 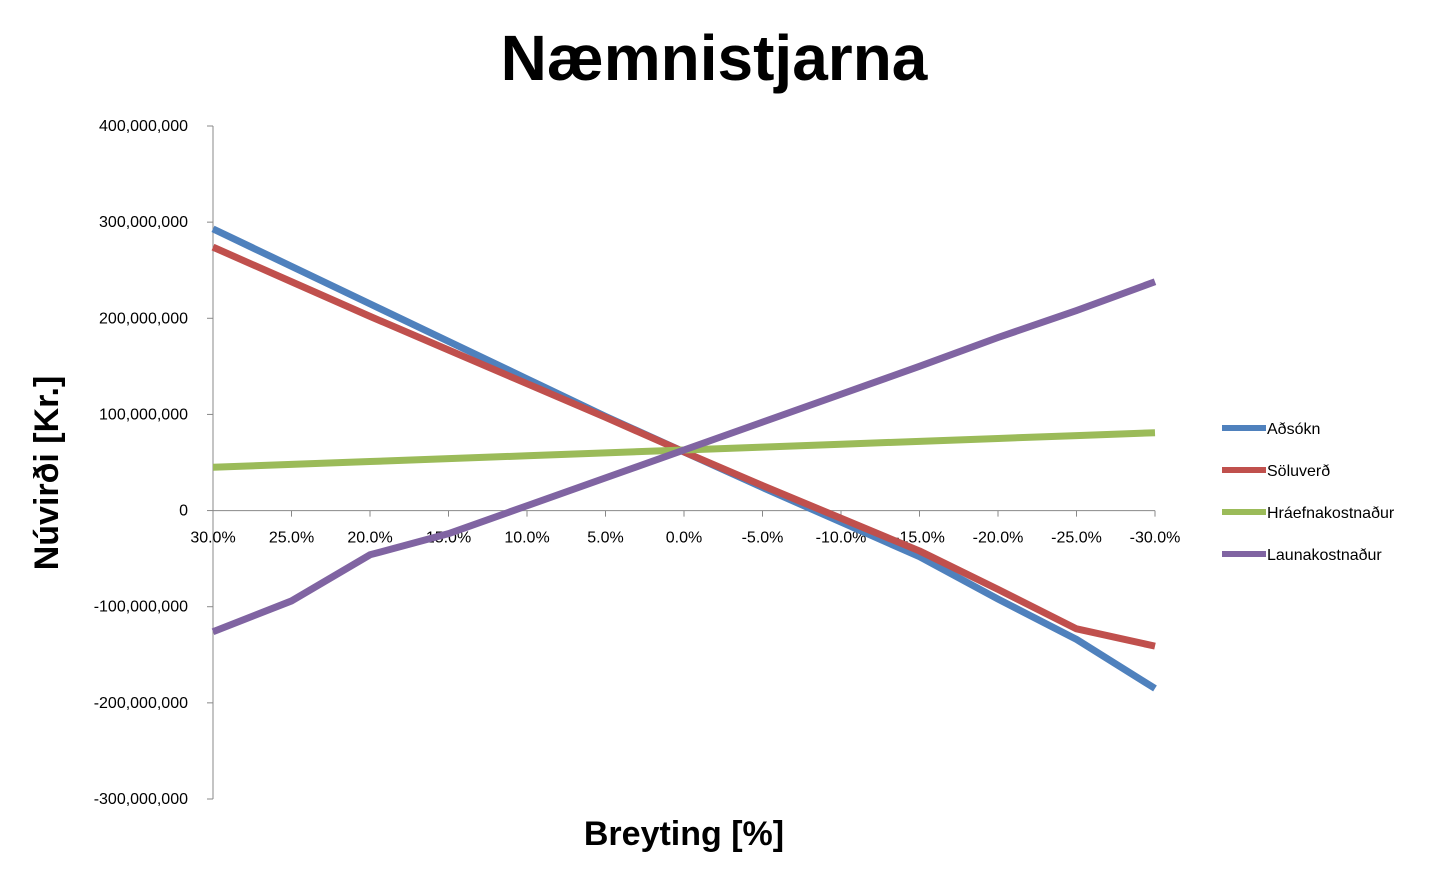 What do you see at coordinates (141, 703) in the screenshot?
I see `y-tick-label: -200,000,000` at bounding box center [141, 703].